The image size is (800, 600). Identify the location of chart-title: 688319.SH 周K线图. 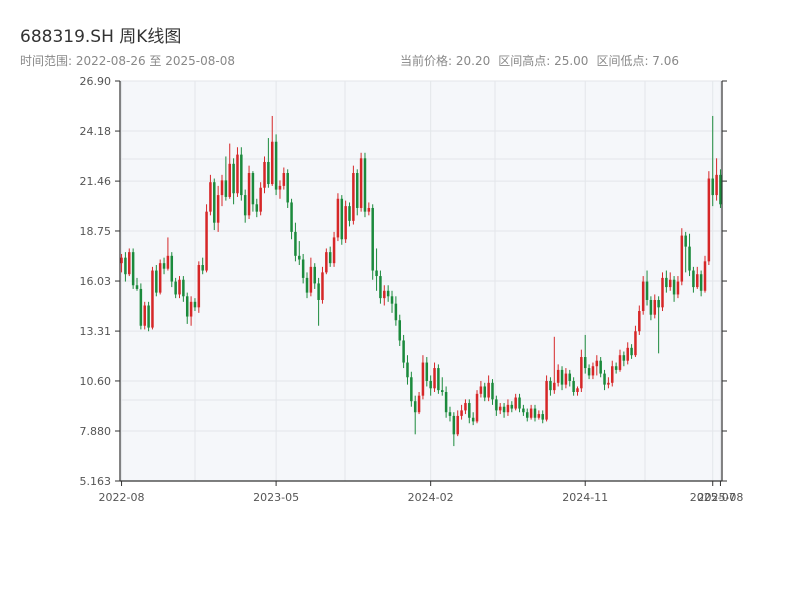
(101, 37).